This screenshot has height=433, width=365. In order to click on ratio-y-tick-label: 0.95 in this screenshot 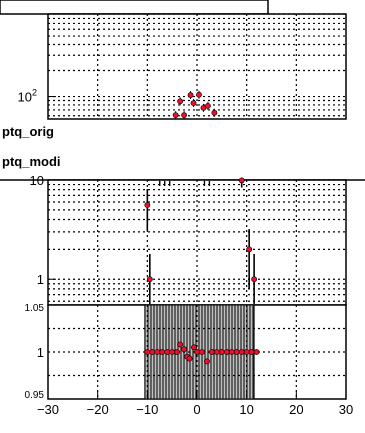, I will do `click(35, 395)`.